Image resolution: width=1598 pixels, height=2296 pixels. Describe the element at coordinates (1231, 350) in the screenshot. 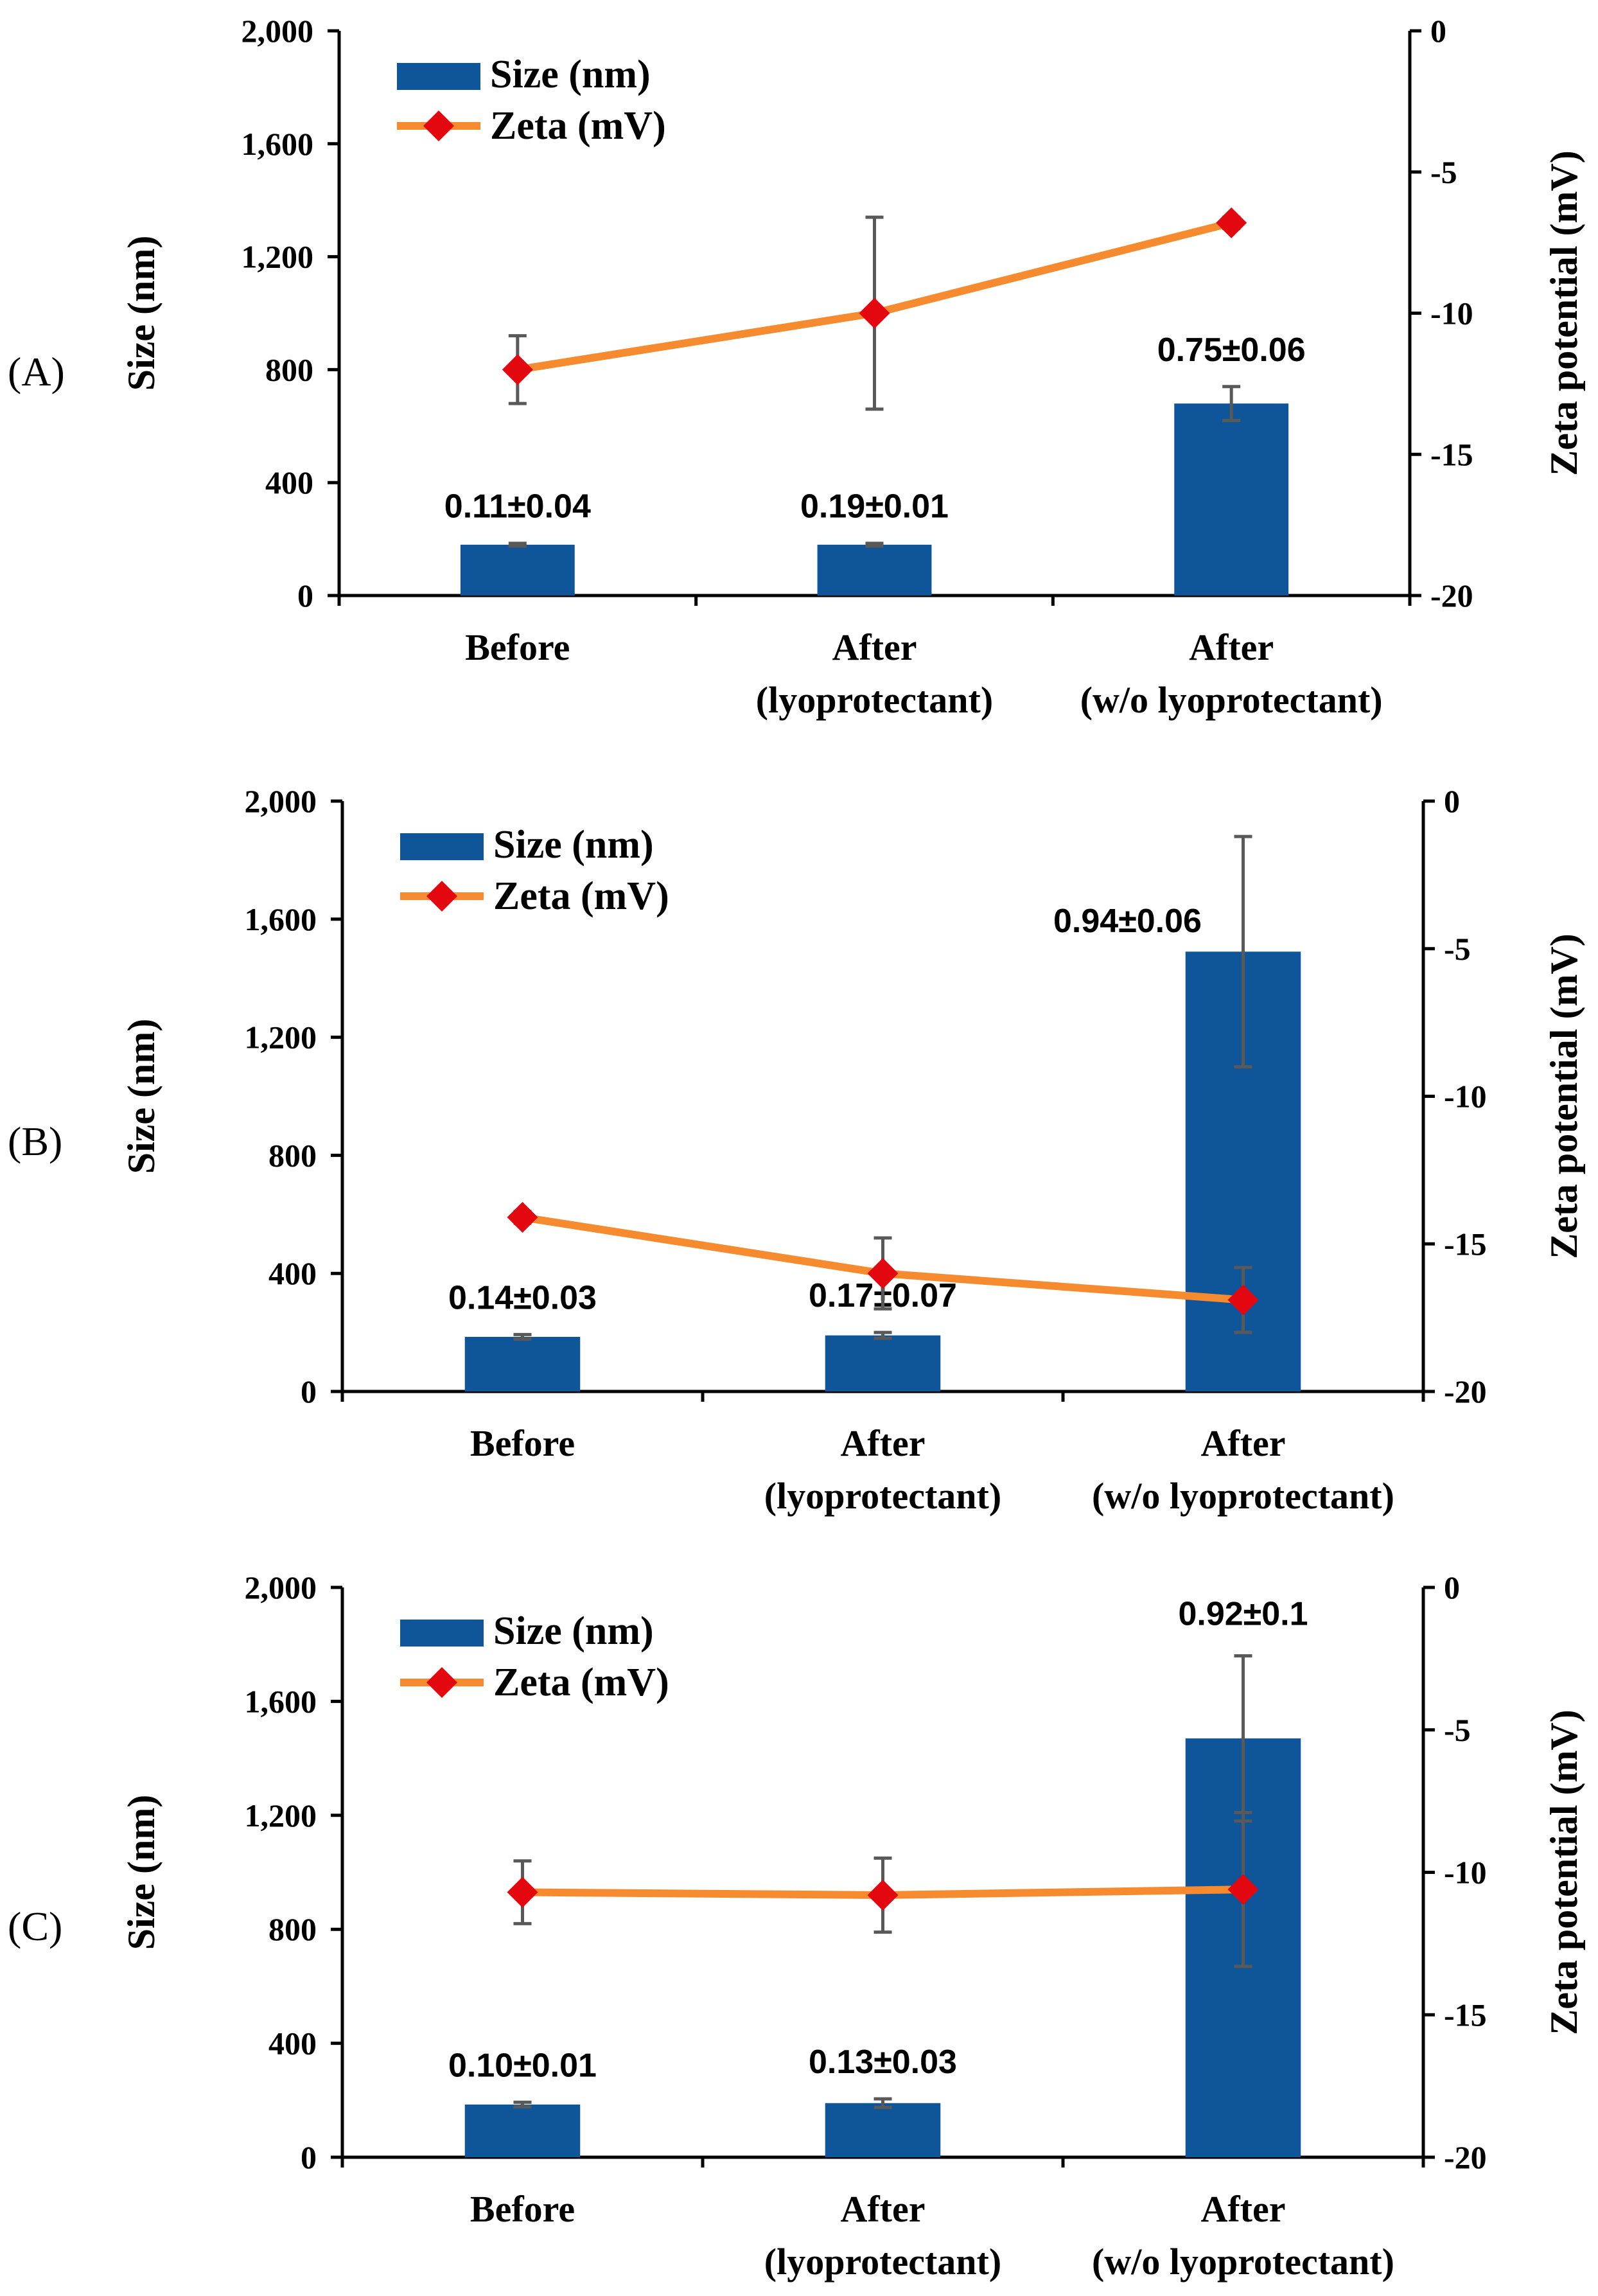

I see `pdi-annotation: 0.75±0.06` at that location.